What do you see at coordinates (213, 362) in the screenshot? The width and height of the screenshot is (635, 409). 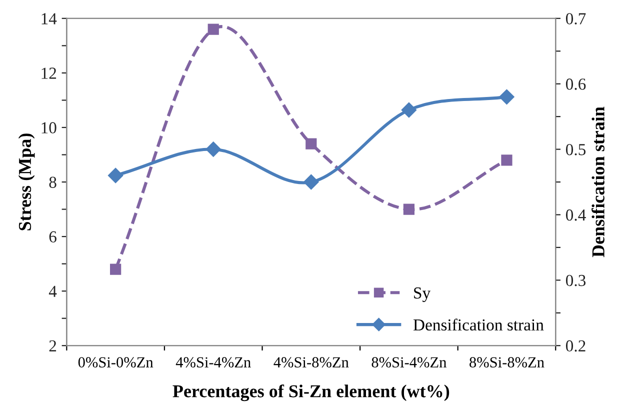 I see `x-tick-label: 4%Si-4%Zn` at bounding box center [213, 362].